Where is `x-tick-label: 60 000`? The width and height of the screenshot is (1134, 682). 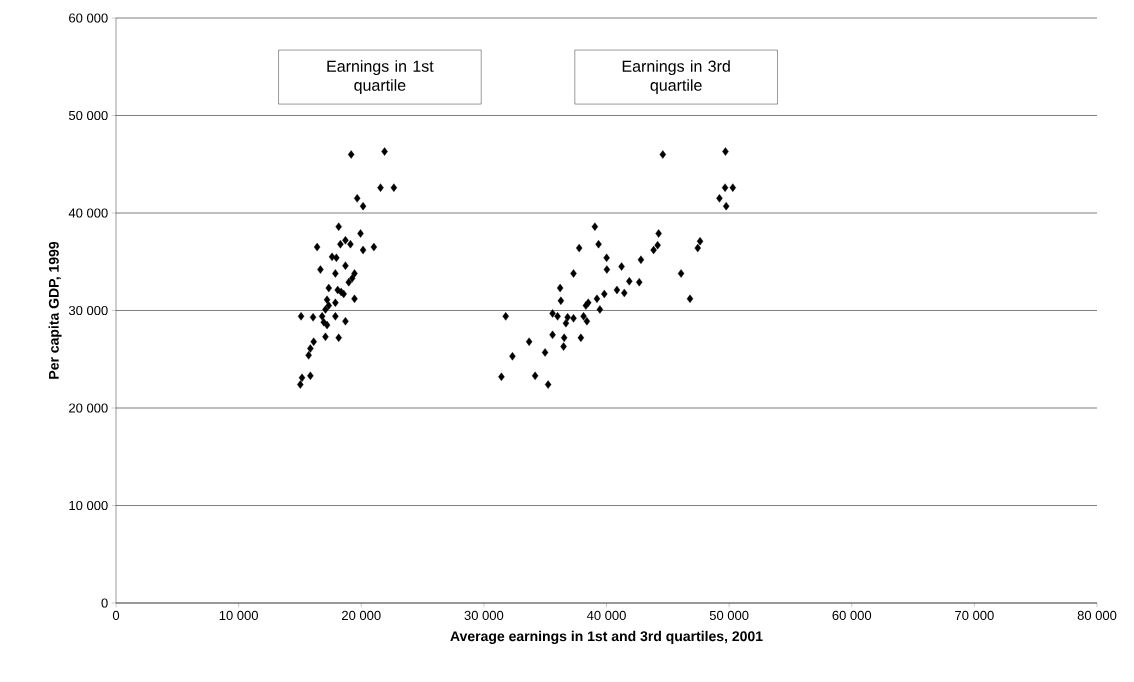
x-tick-label: 60 000 is located at coordinates (852, 615).